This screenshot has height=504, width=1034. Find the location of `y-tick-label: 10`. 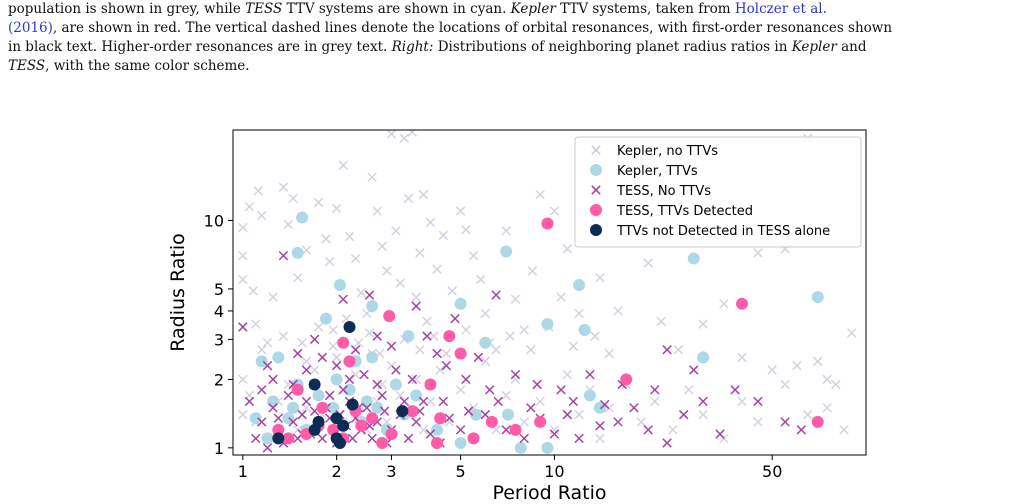

y-tick-label: 10 is located at coordinates (214, 220).